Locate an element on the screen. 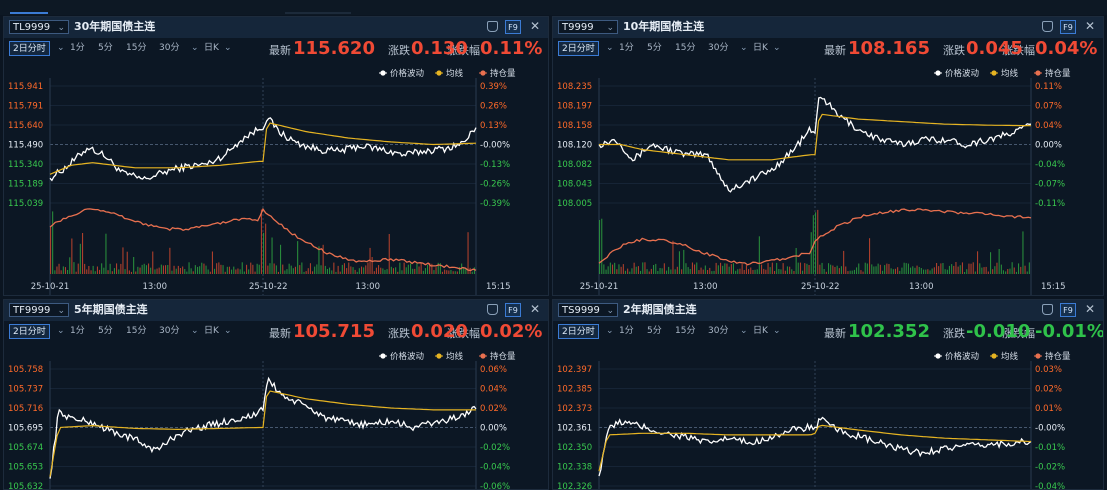 This screenshot has width=1107, height=490. chevron-down-icon: ⌄ is located at coordinates (61, 48).